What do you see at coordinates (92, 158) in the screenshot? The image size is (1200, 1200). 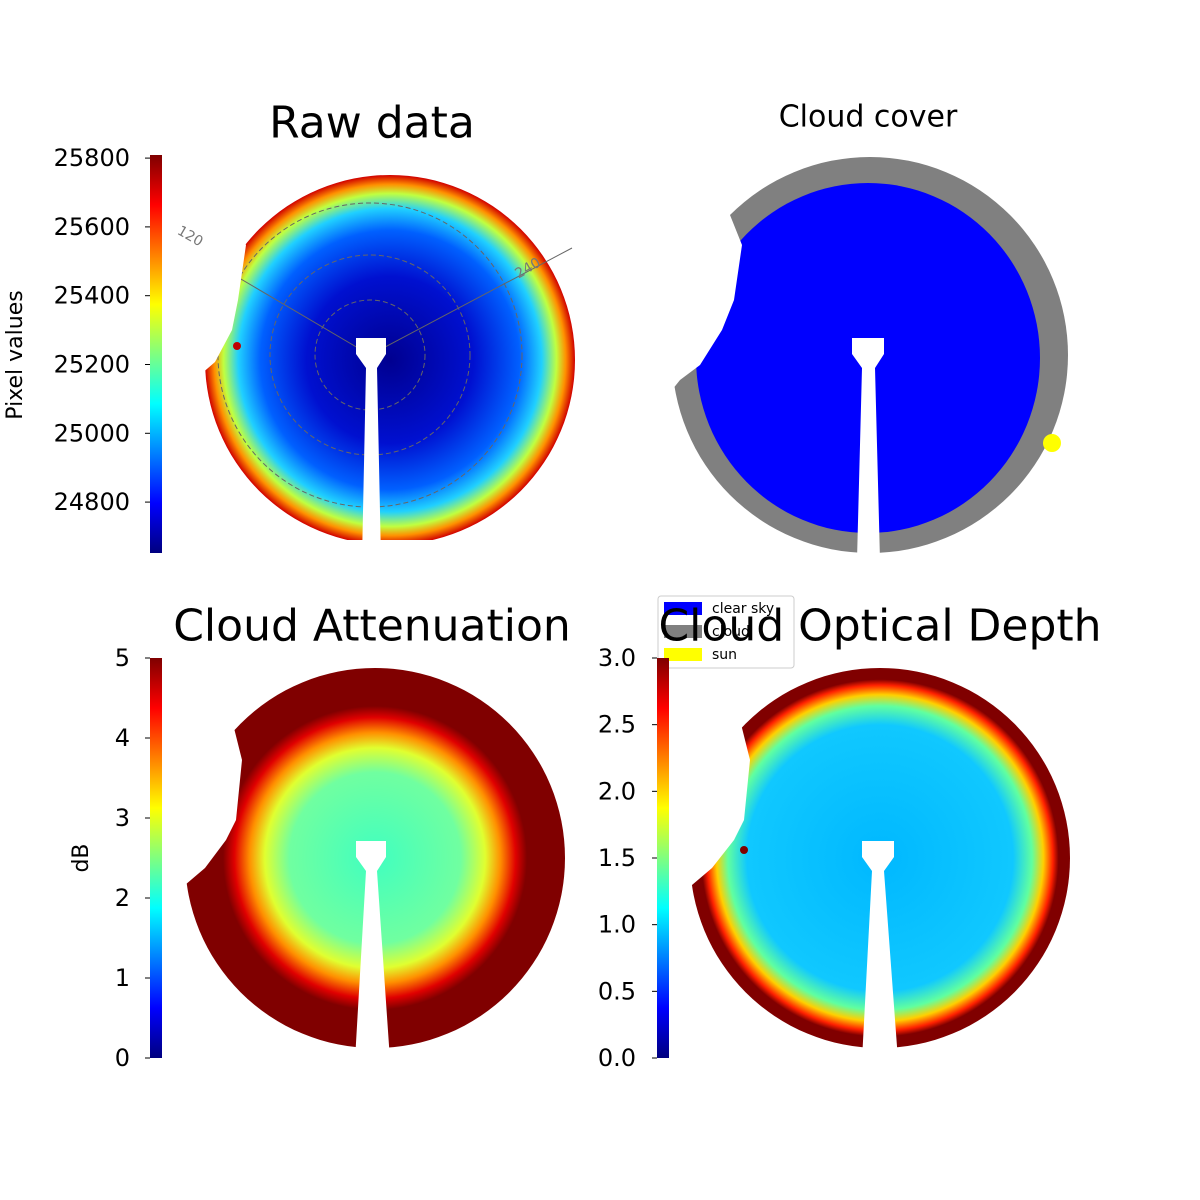 I see `colorbar-tick-label: 25800` at bounding box center [92, 158].